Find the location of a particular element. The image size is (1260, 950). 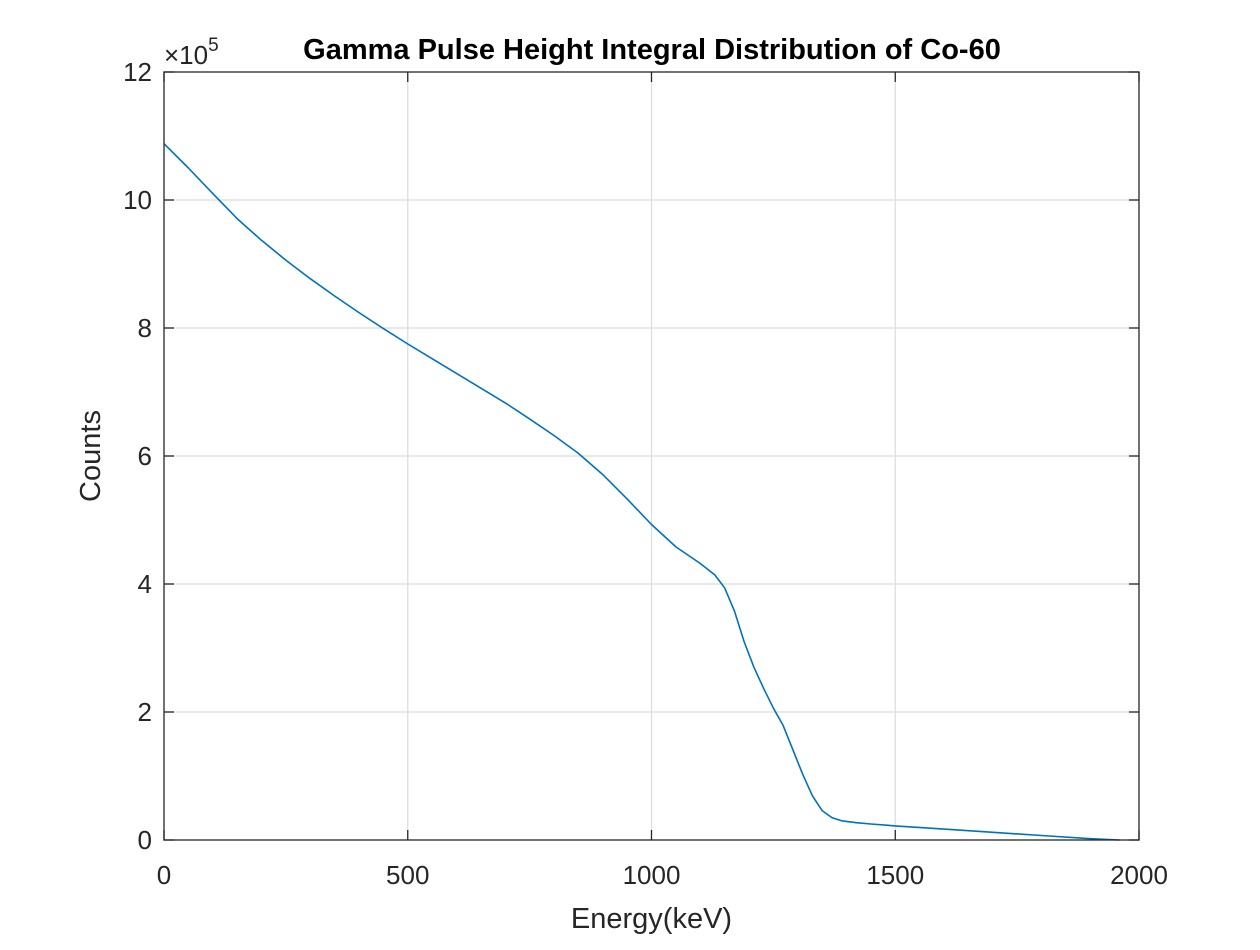

x-tick-label: 0 is located at coordinates (164, 875).